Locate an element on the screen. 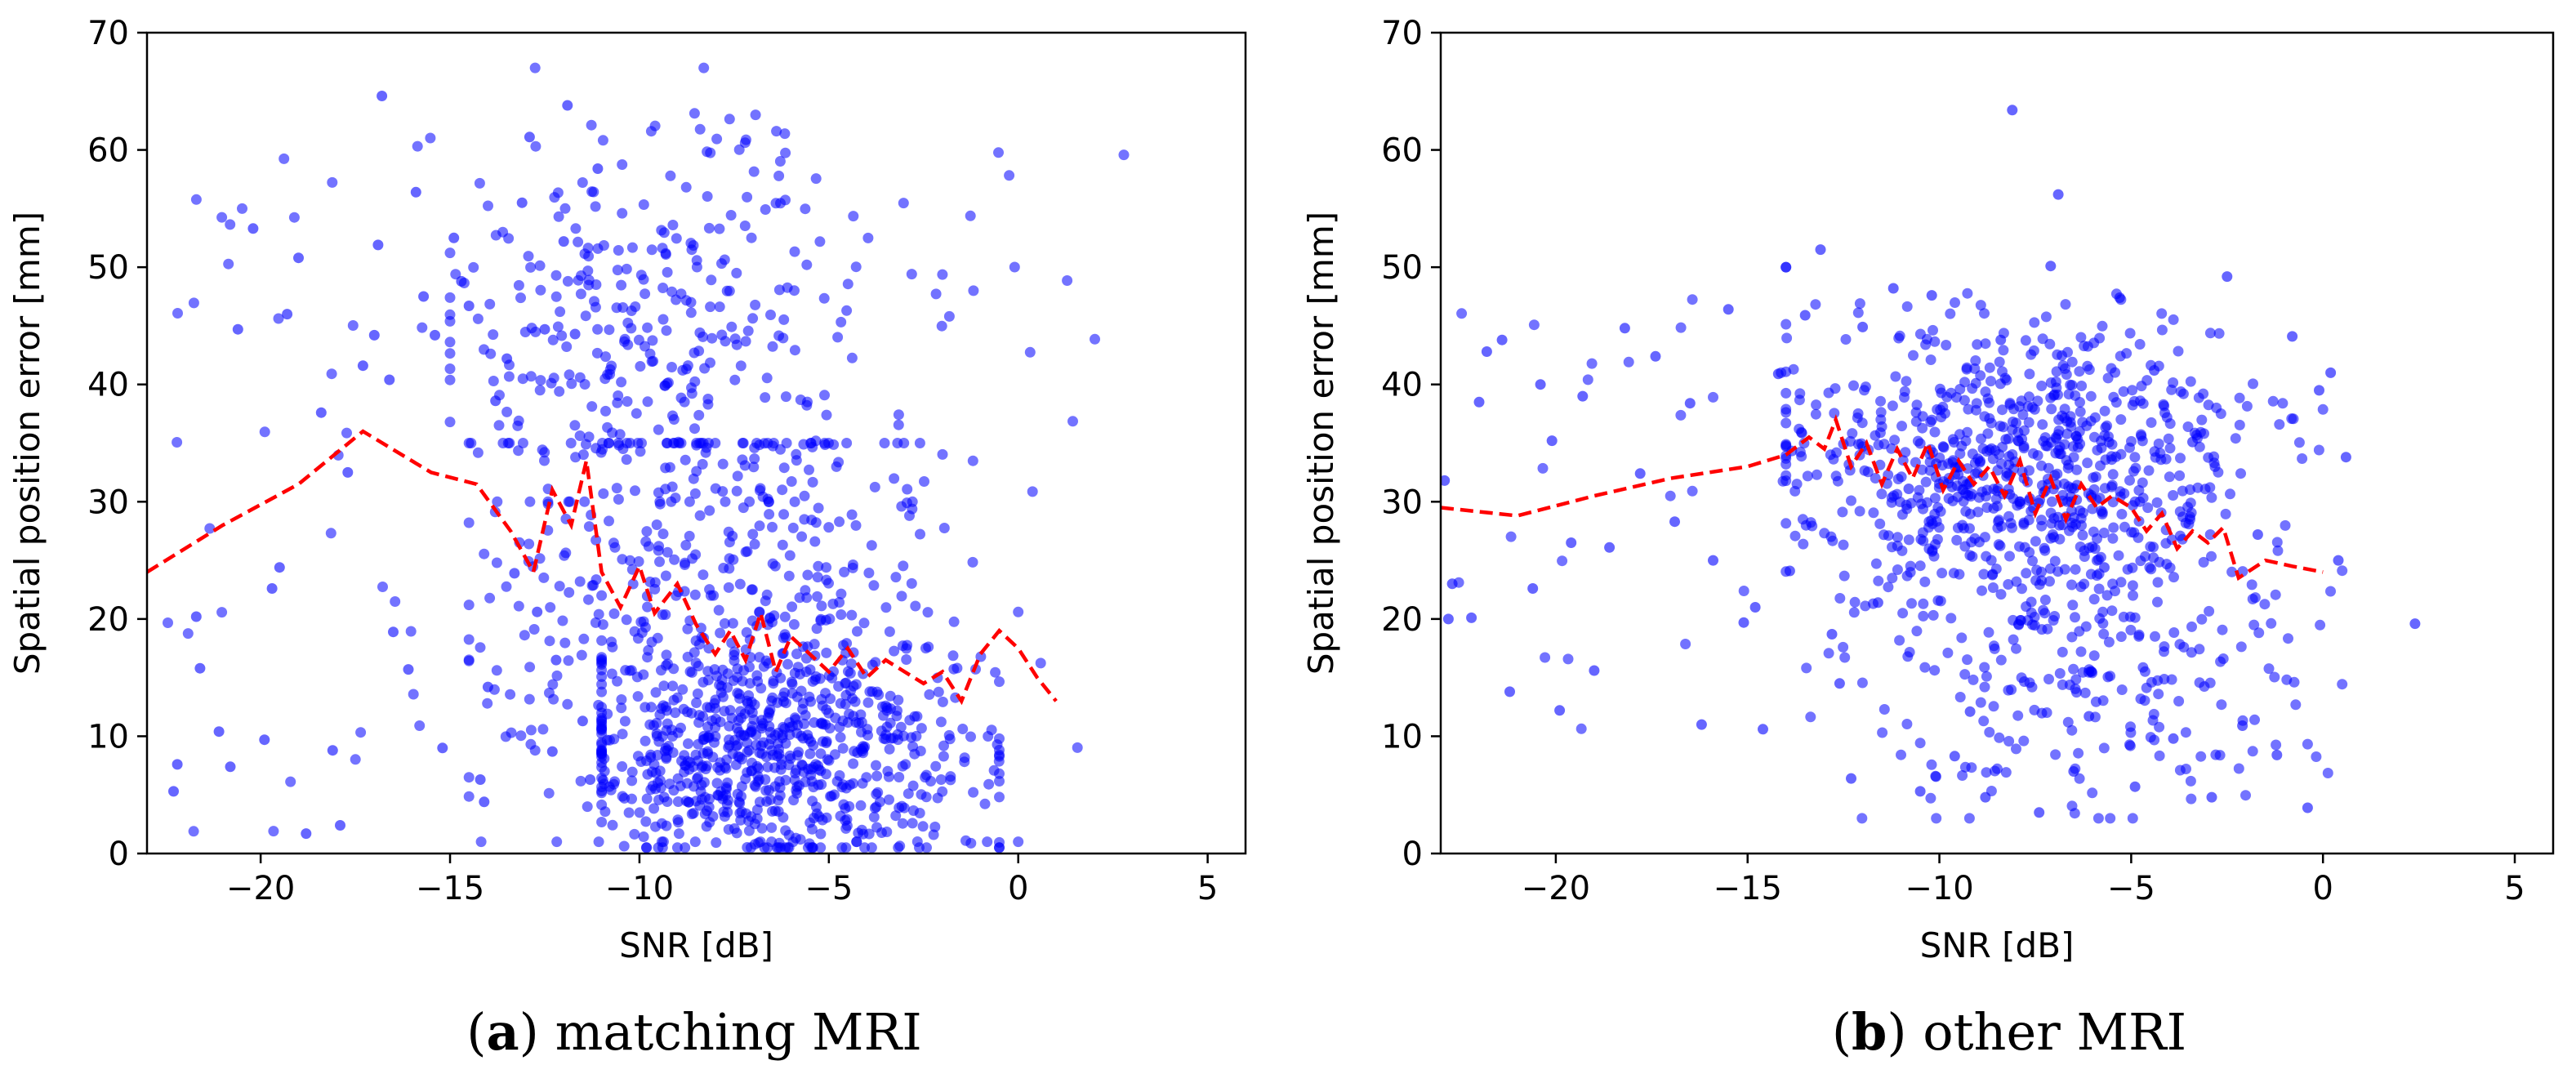 This screenshot has height=1092, width=2576. caption-paren-open: ( is located at coordinates (476, 1032).